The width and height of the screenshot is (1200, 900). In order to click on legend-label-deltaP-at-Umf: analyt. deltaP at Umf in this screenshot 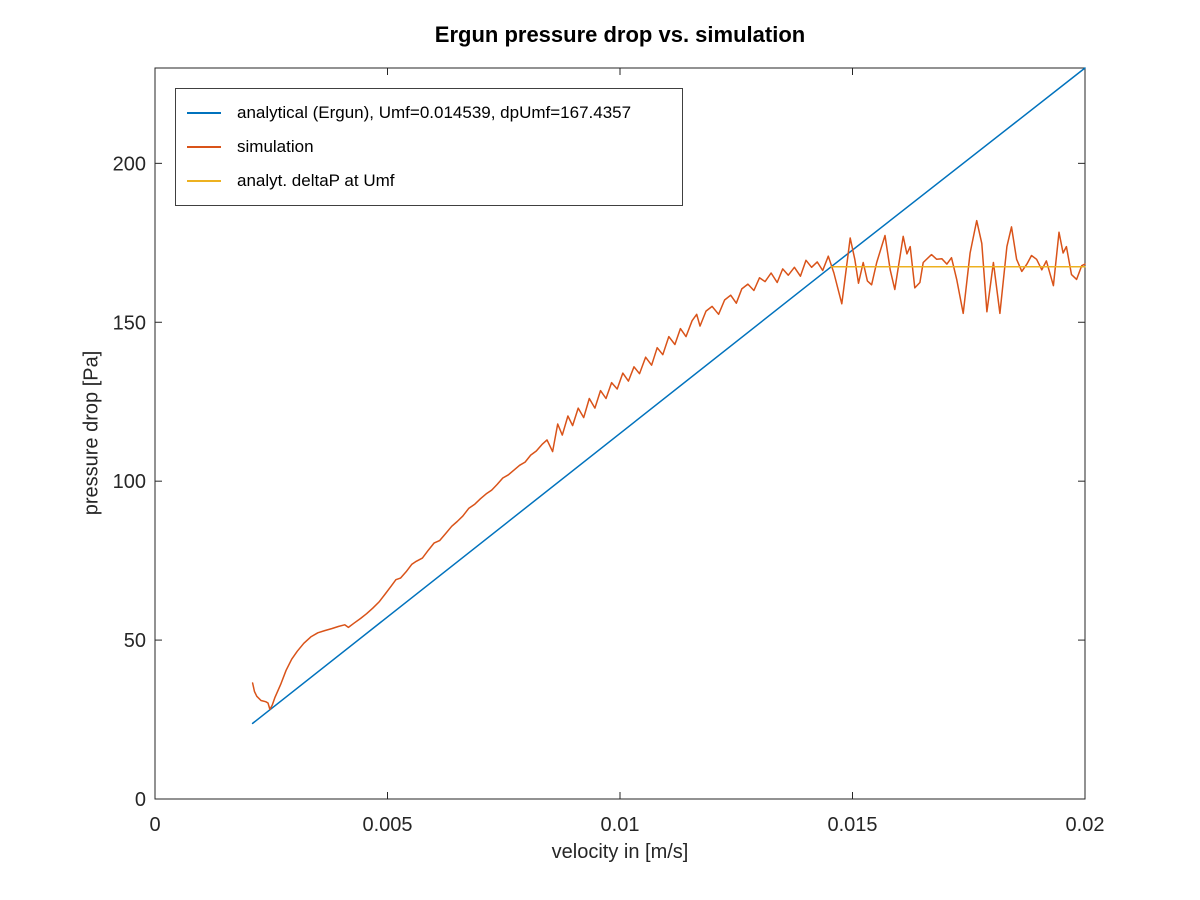, I will do `click(316, 180)`.